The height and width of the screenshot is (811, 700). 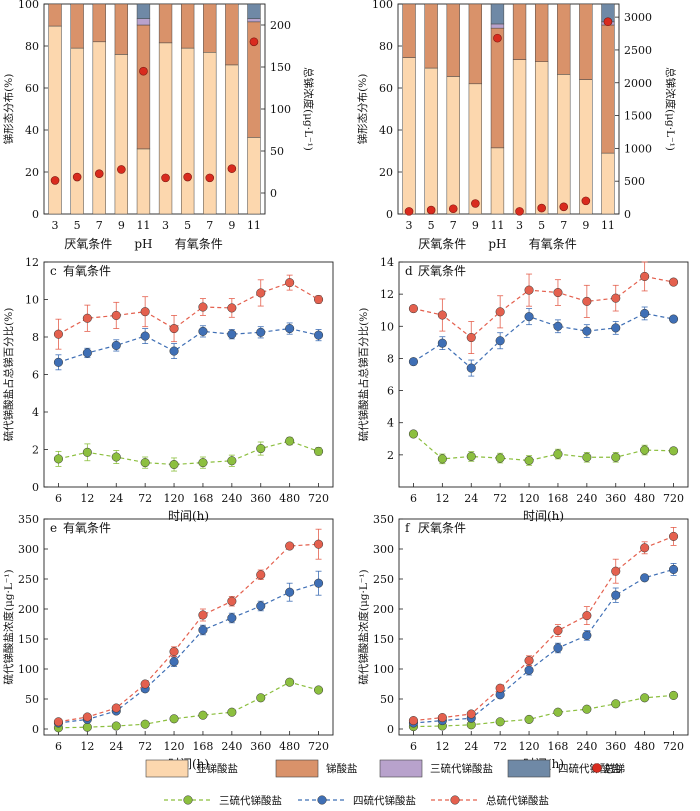 What do you see at coordinates (35, 412) in the screenshot?
I see `y-tick-label: 4` at bounding box center [35, 412].